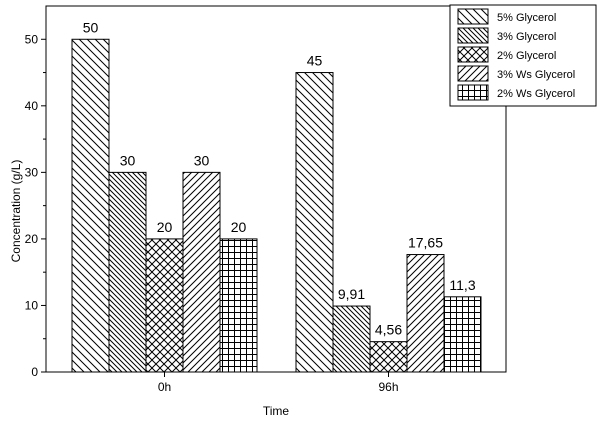 The width and height of the screenshot is (600, 421). I want to click on x-tick-label: 0h, so click(164, 387).